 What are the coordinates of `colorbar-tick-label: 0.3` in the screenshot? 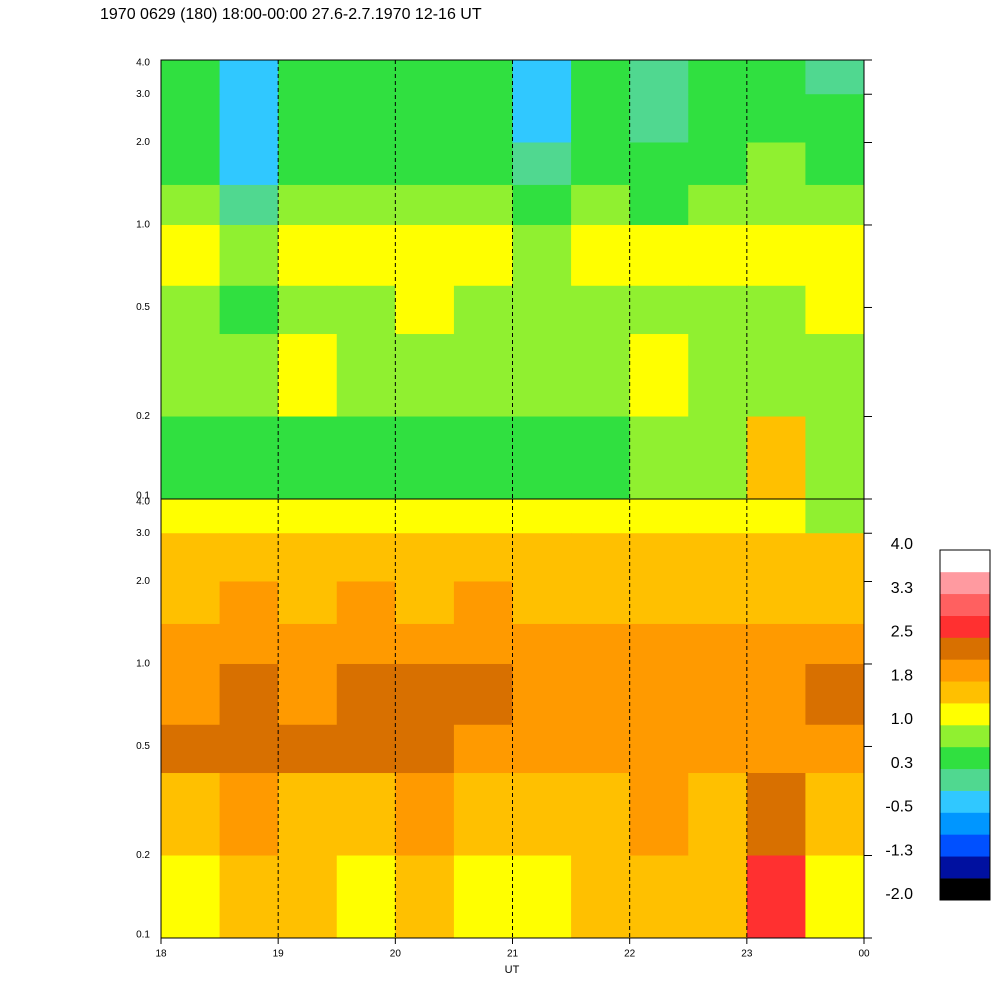 It's located at (902, 763).